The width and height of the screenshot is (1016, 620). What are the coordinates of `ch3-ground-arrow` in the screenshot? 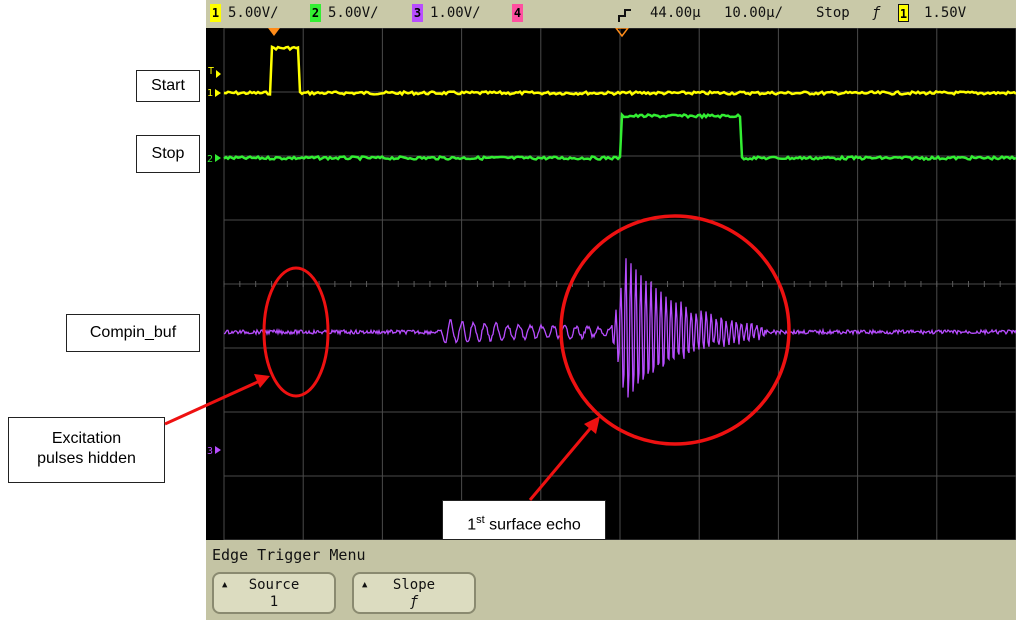 It's located at (218, 450).